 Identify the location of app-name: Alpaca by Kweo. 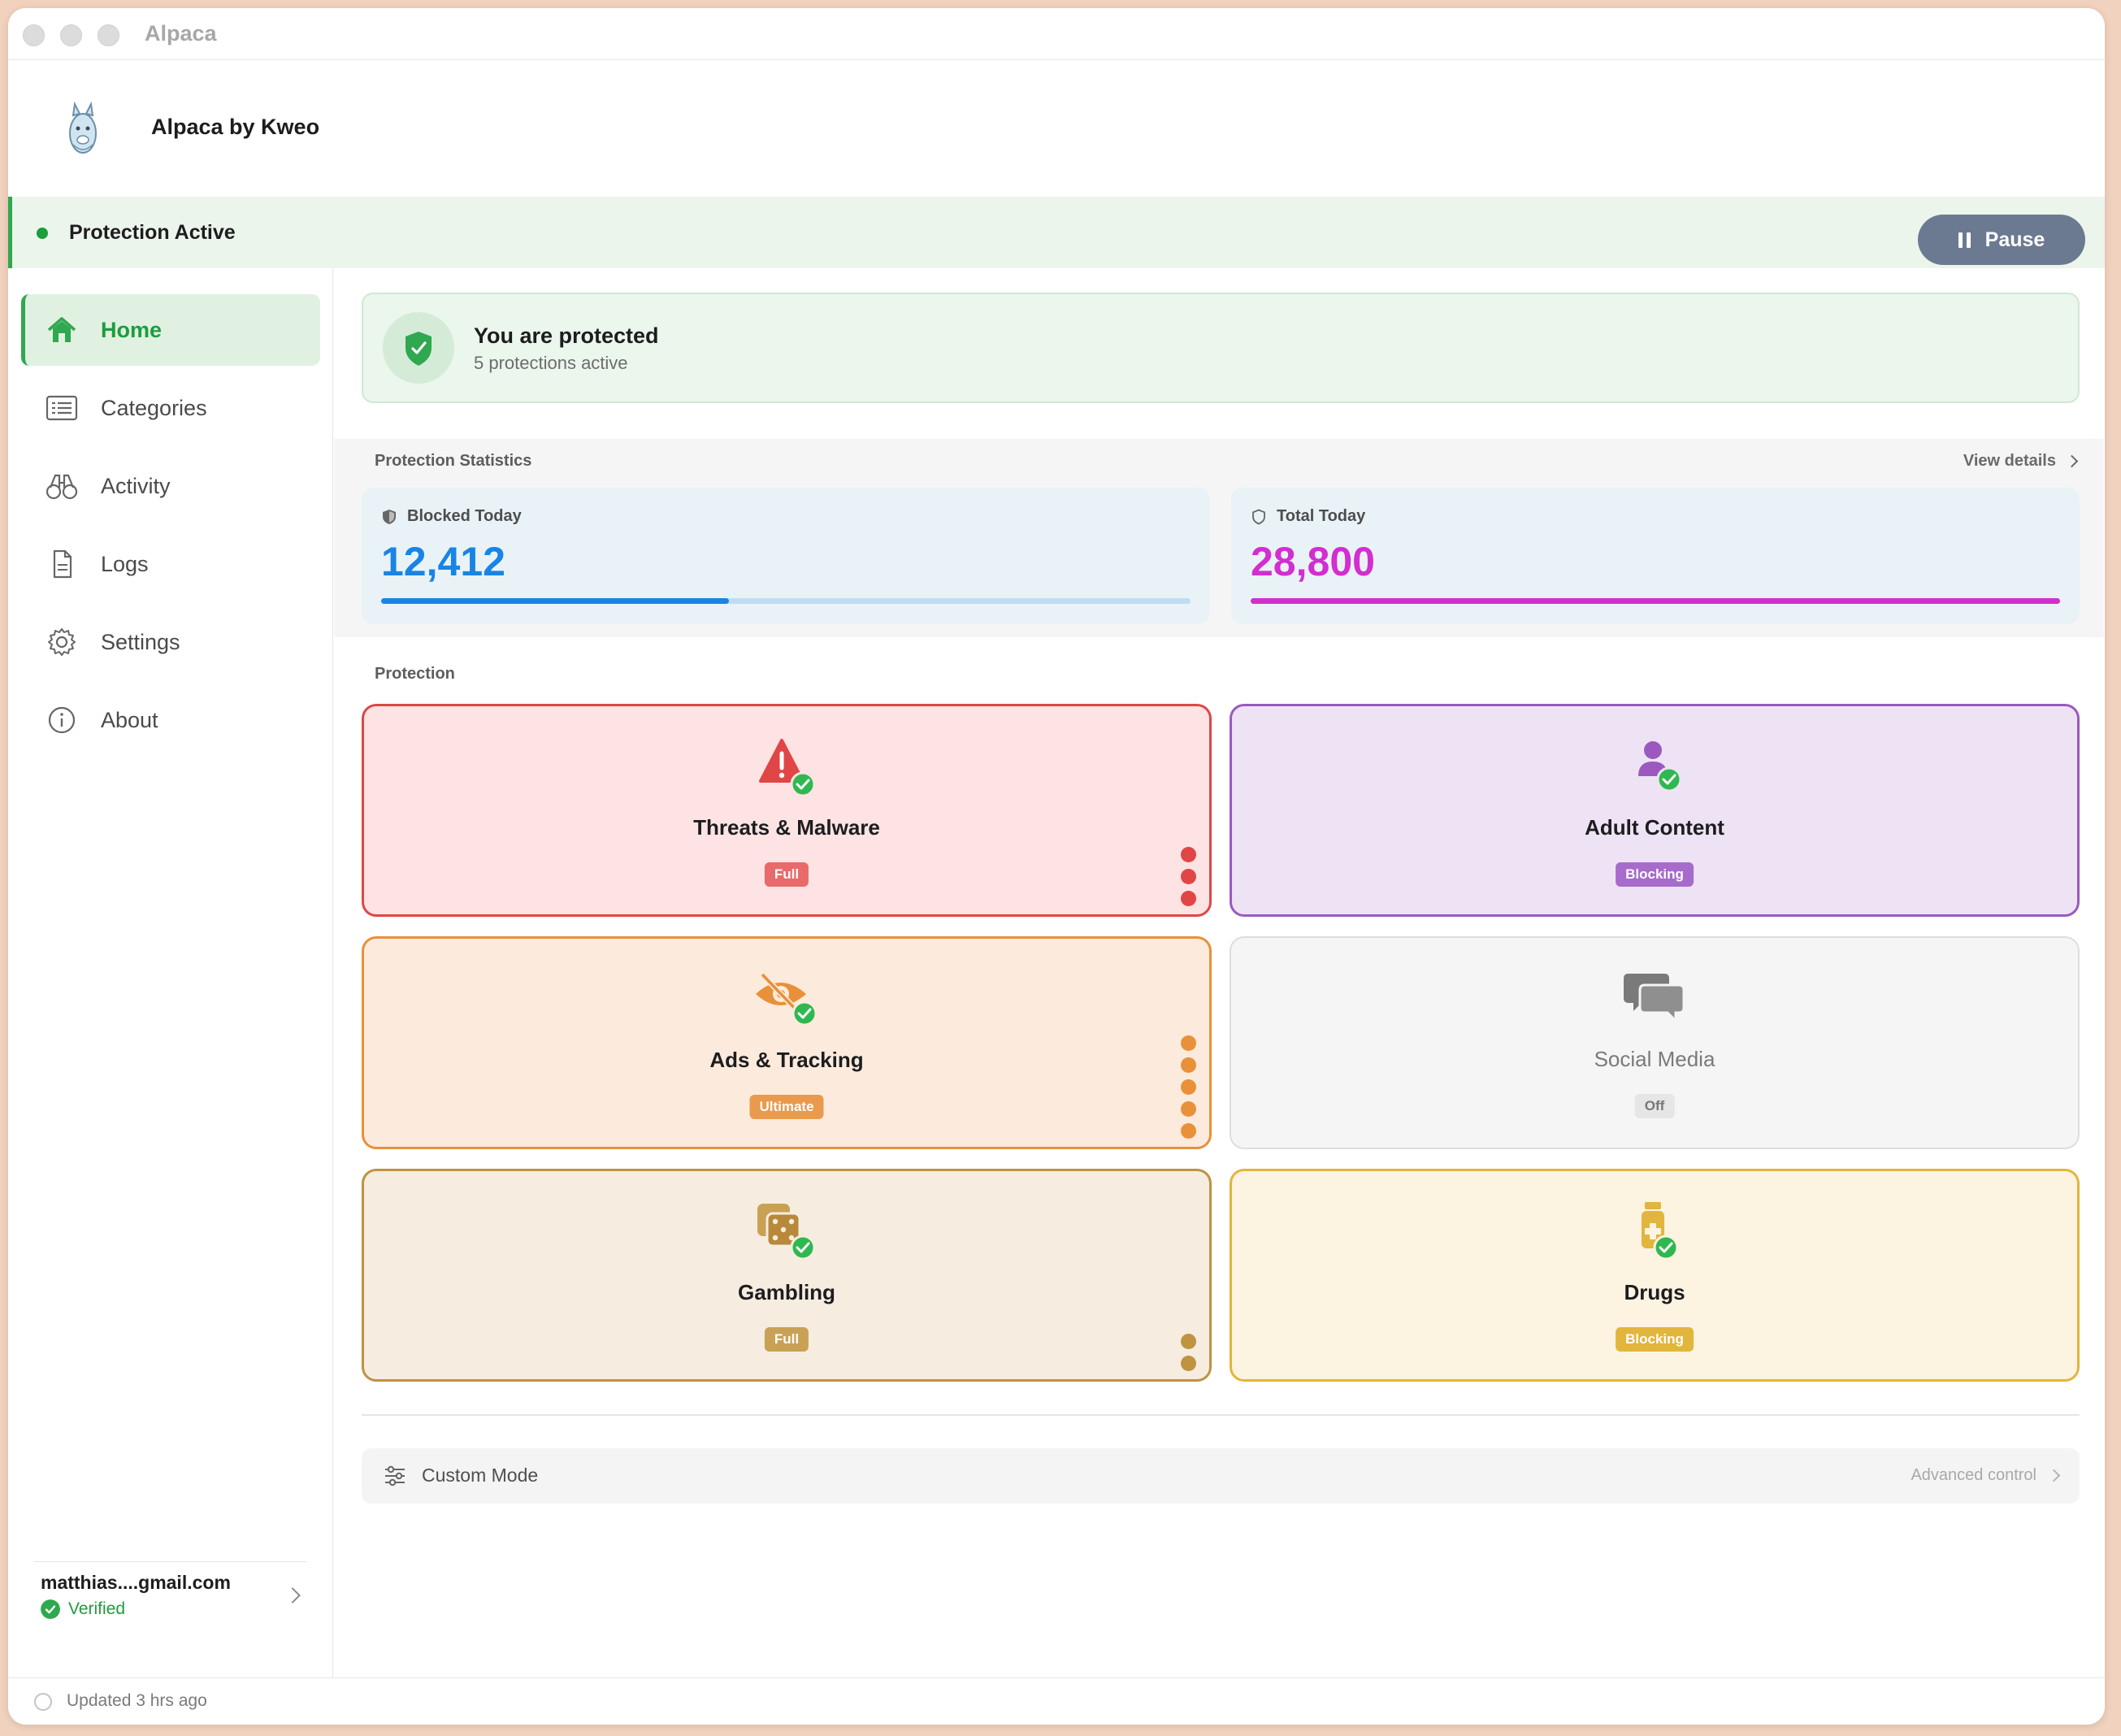
(235, 127).